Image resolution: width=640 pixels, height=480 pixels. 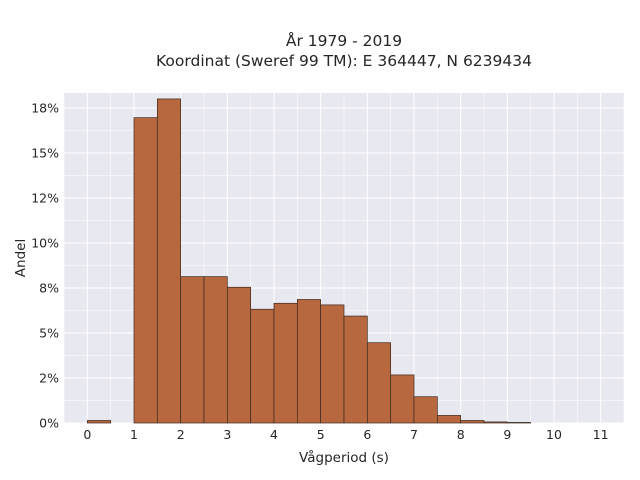 I want to click on chart-title-line-1: År 1979 - 2019, so click(x=344, y=40).